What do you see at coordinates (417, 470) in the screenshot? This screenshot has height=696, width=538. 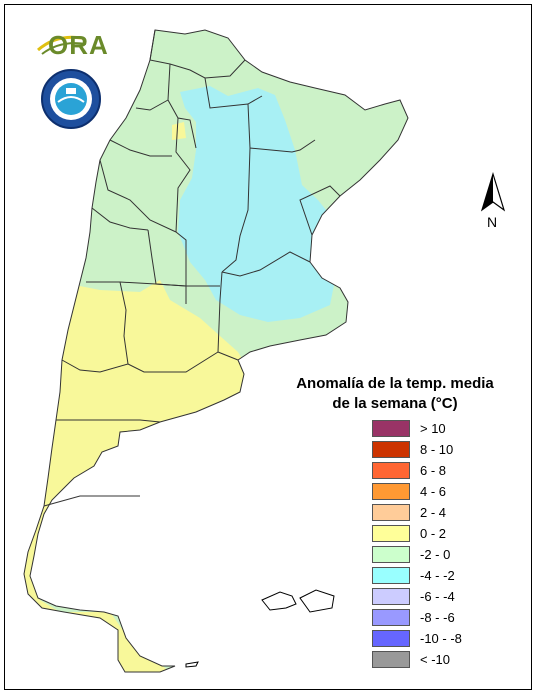 I see `legend-item: 6 - 8` at bounding box center [417, 470].